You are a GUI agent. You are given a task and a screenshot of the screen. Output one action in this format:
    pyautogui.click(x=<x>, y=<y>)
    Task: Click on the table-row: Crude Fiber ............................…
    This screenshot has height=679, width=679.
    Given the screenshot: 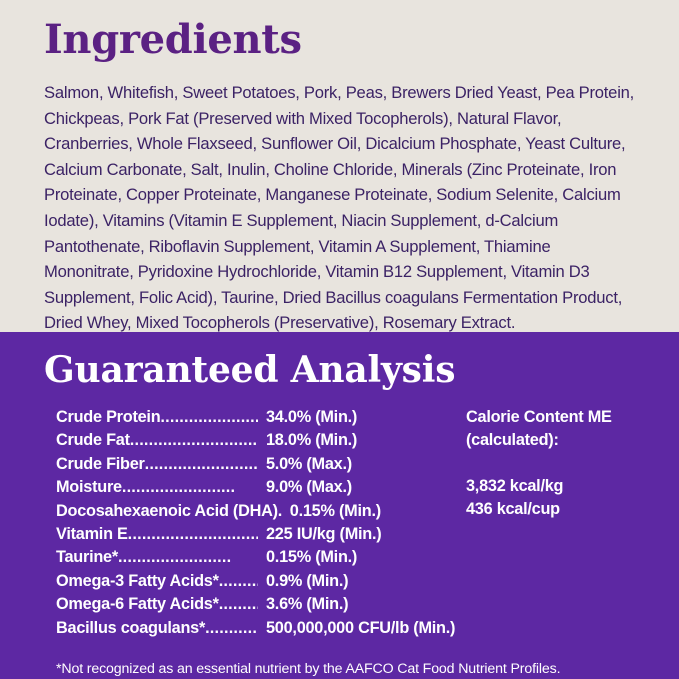 What is the action you would take?
    pyautogui.click(x=256, y=464)
    